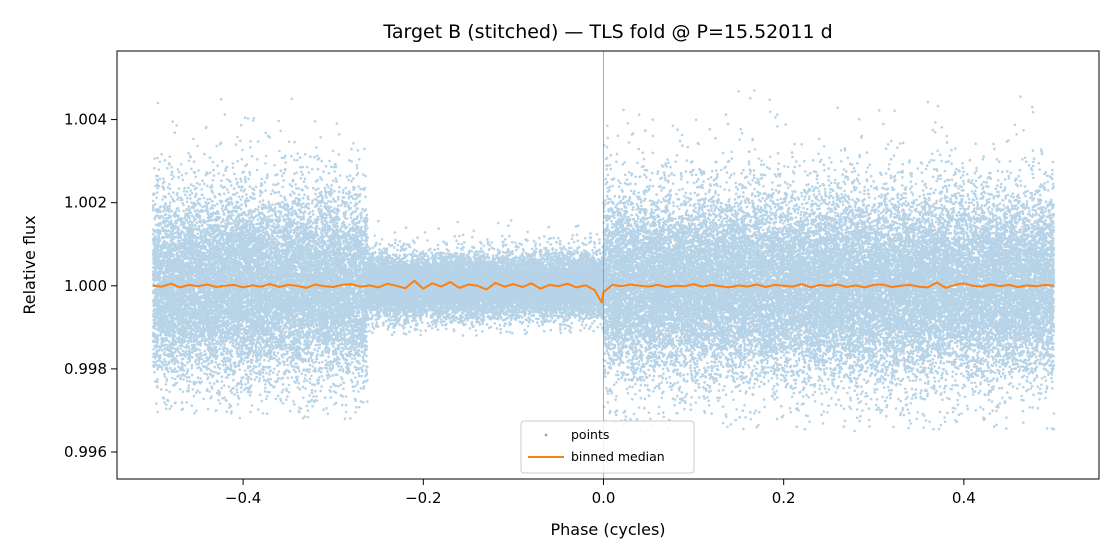 Image resolution: width=1120 pixels, height=560 pixels. I want to click on median-layer, so click(603, 291).